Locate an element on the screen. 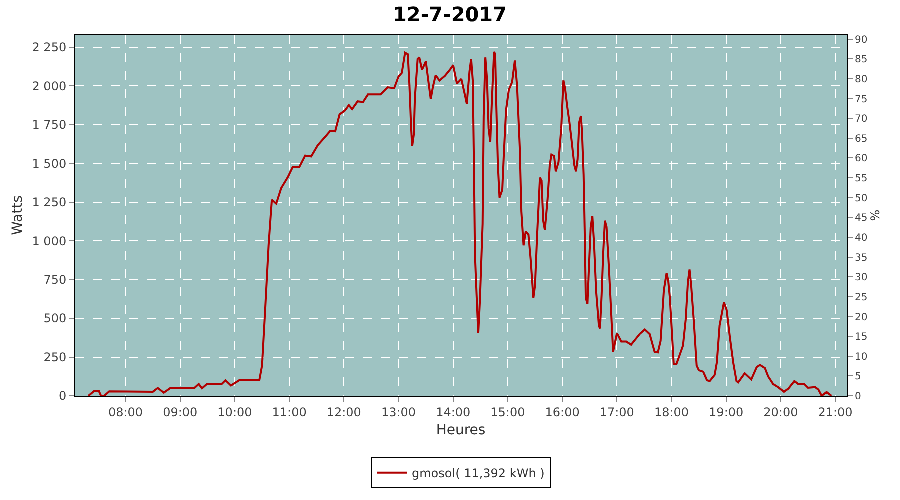  x-tick-label: 19:00 is located at coordinates (726, 412).